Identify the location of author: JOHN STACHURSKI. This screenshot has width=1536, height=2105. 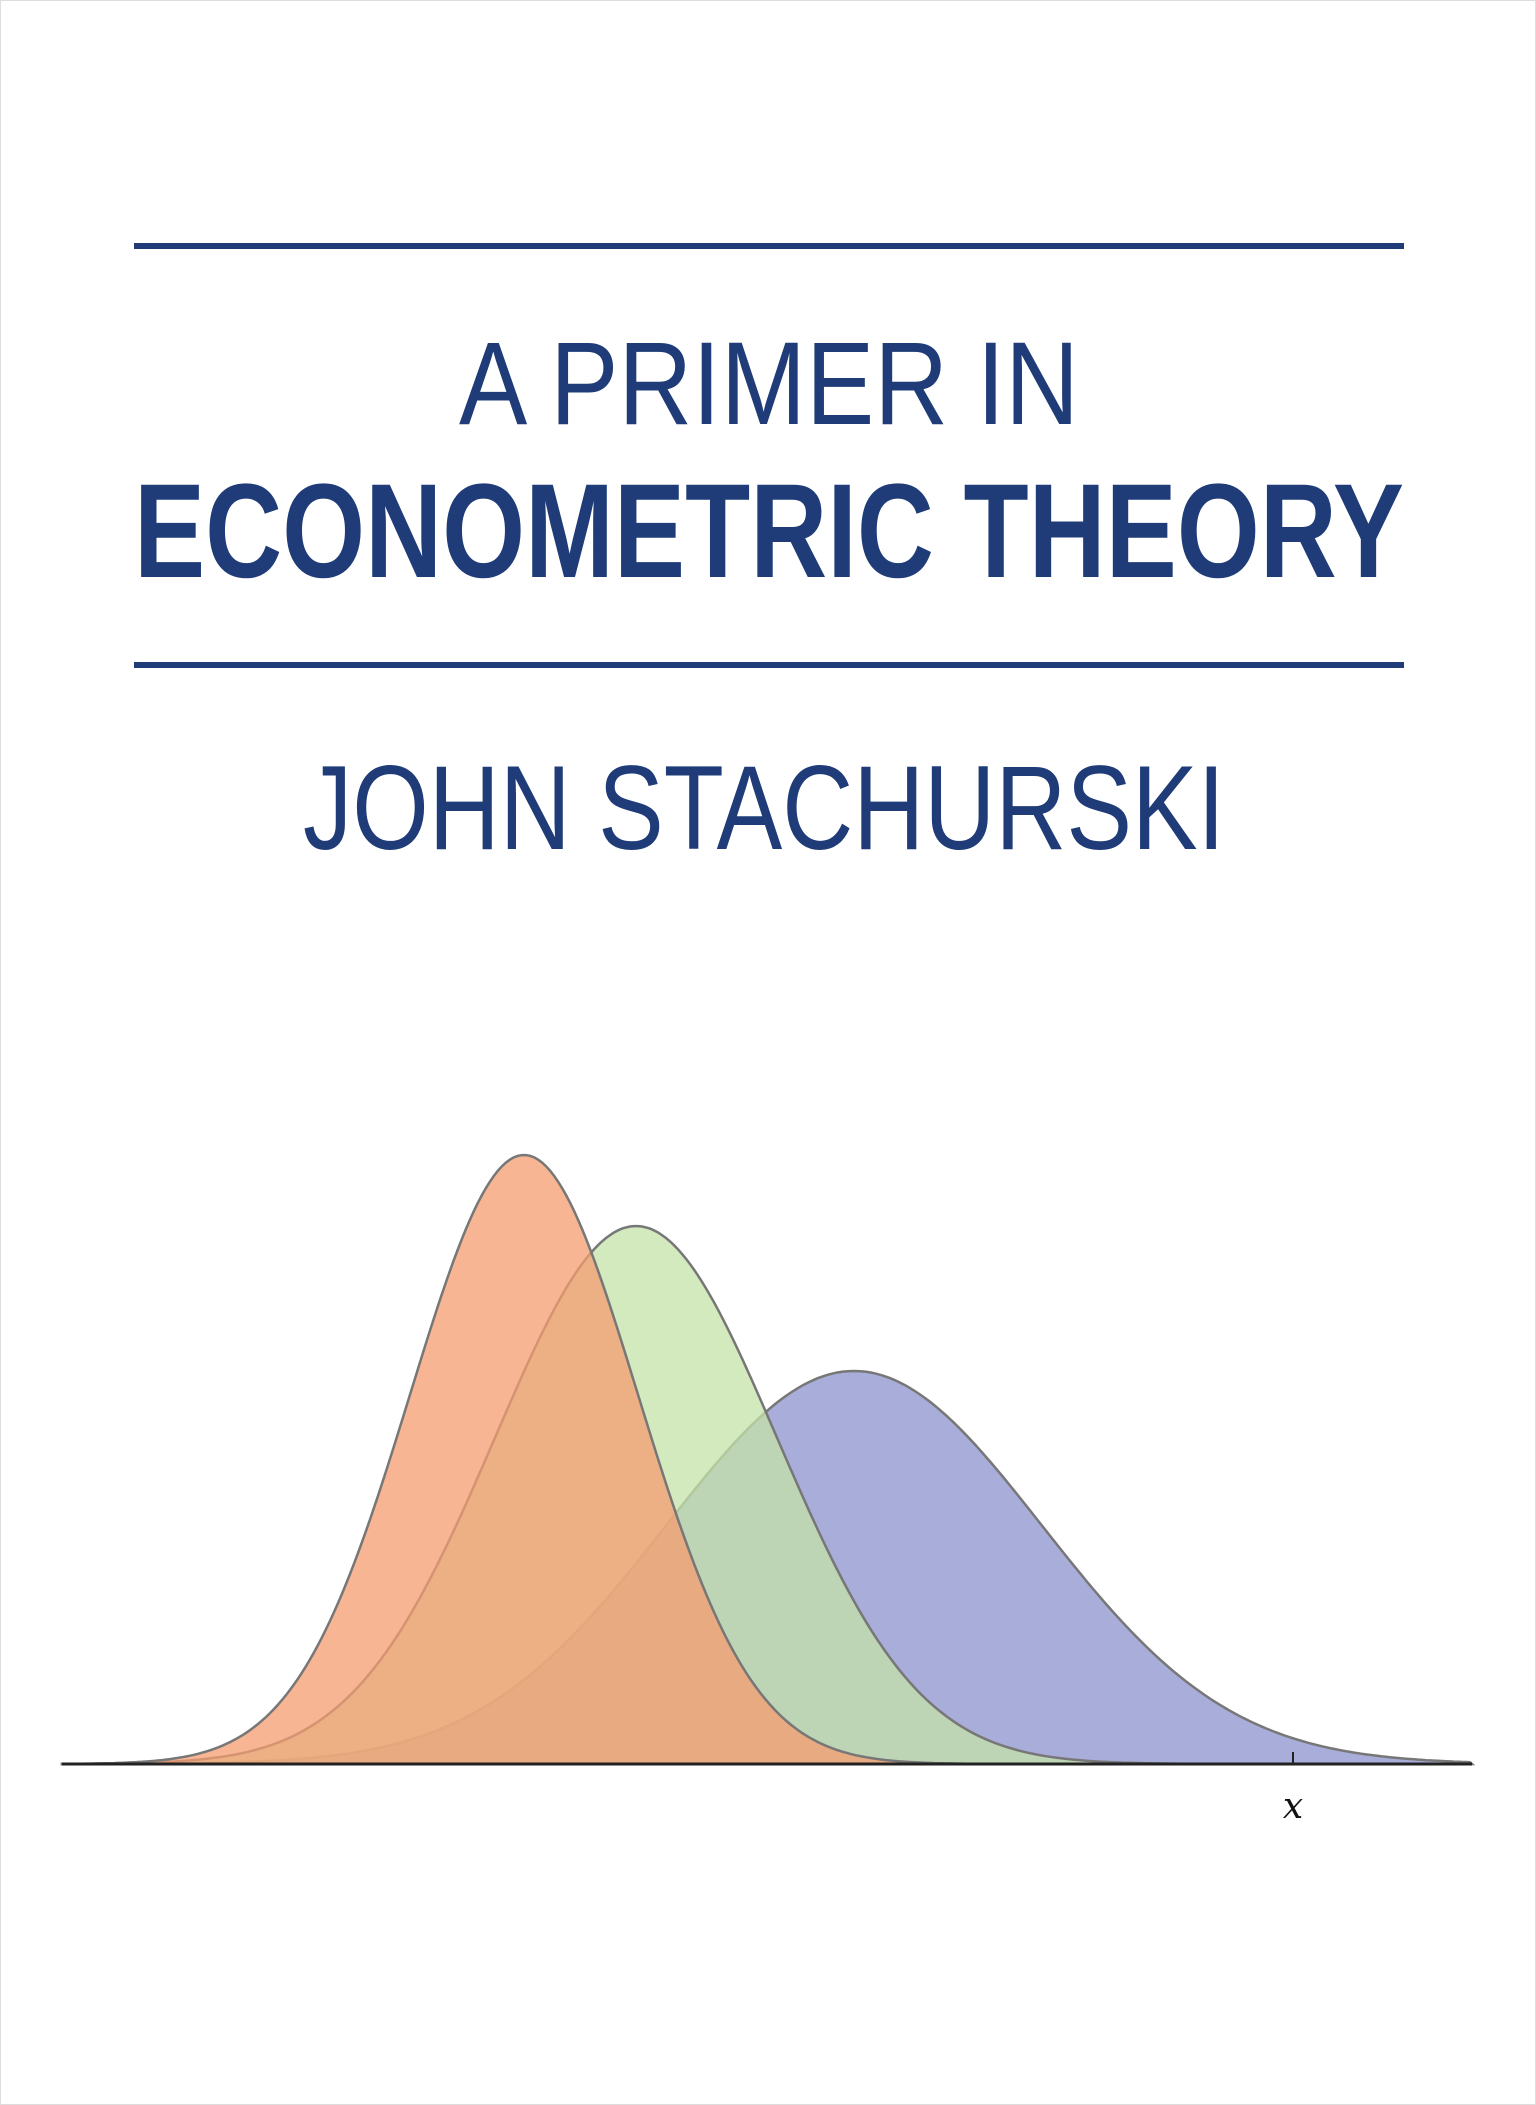
(764, 808).